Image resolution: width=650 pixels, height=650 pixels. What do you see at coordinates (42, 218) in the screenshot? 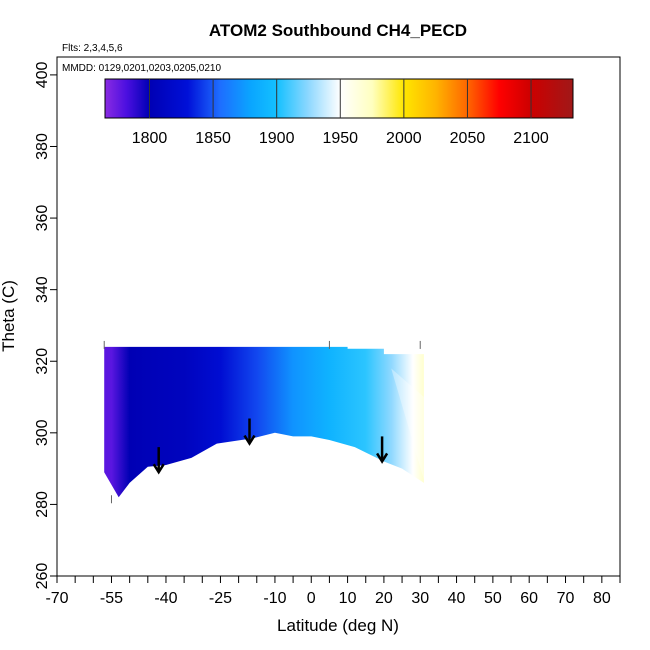
I see `y-tick-label: 360` at bounding box center [42, 218].